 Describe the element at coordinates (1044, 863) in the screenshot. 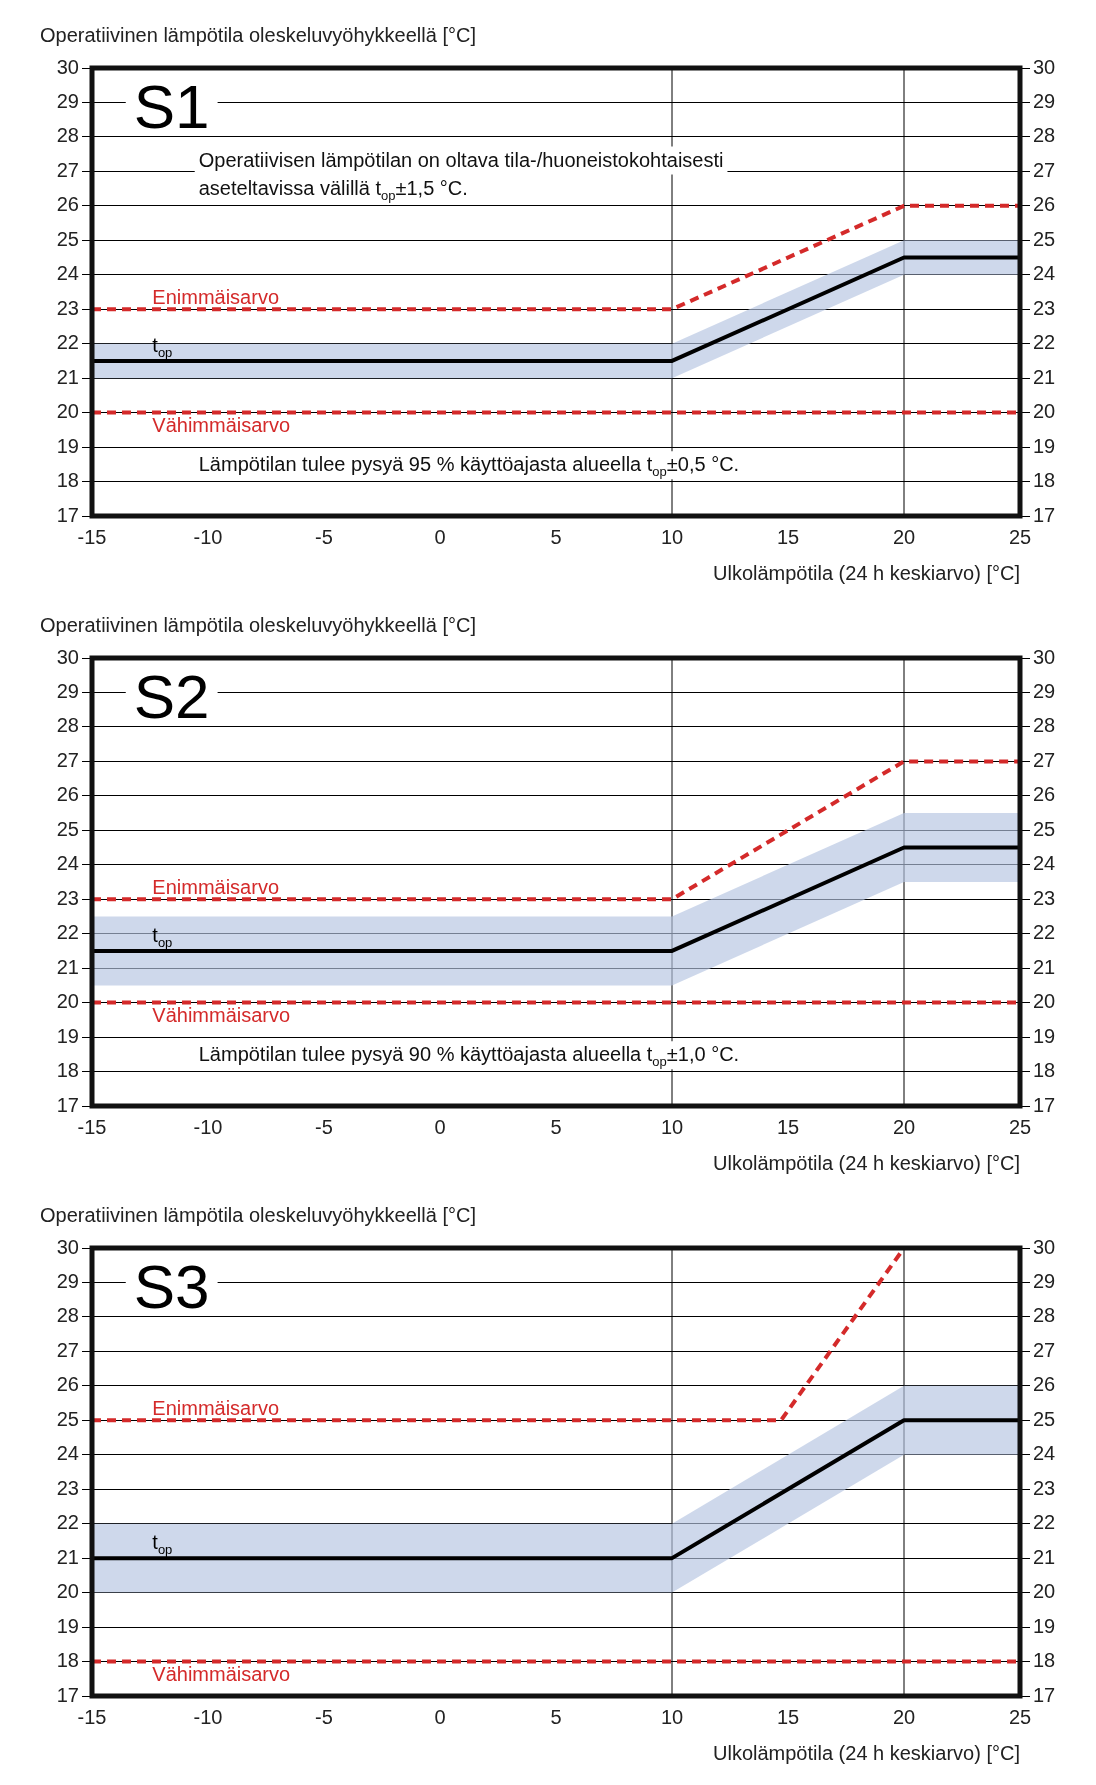

I see `y2-tick-label: 24` at that location.